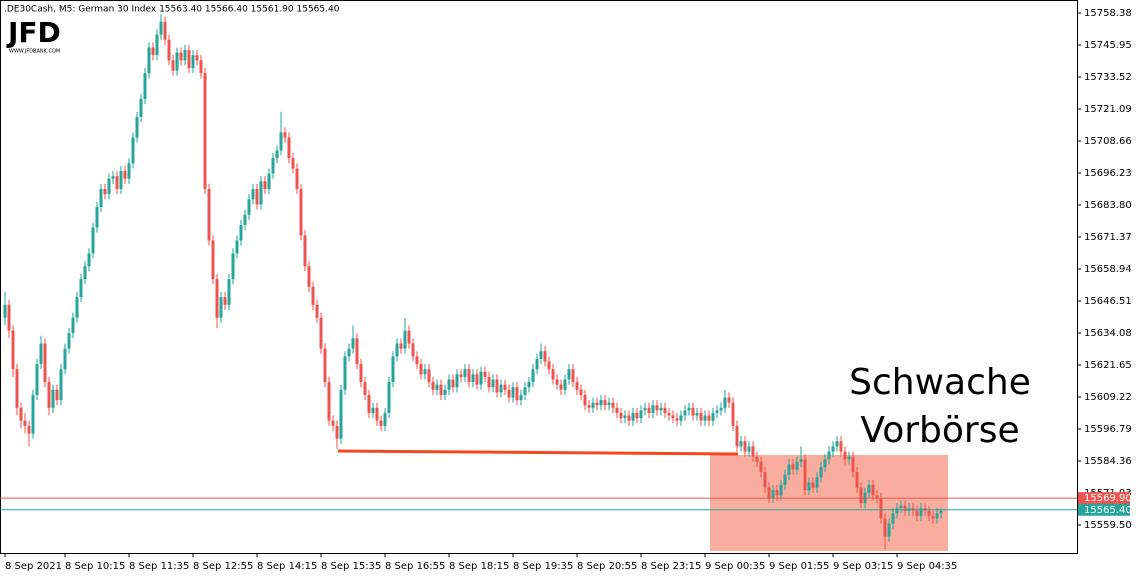 This screenshot has width=1137, height=578. What do you see at coordinates (829, 503) in the screenshot?
I see `highlight-zone` at bounding box center [829, 503].